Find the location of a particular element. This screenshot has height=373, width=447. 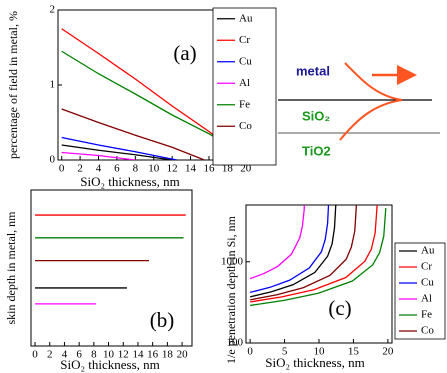

panel-label: (c) is located at coordinates (339, 308).